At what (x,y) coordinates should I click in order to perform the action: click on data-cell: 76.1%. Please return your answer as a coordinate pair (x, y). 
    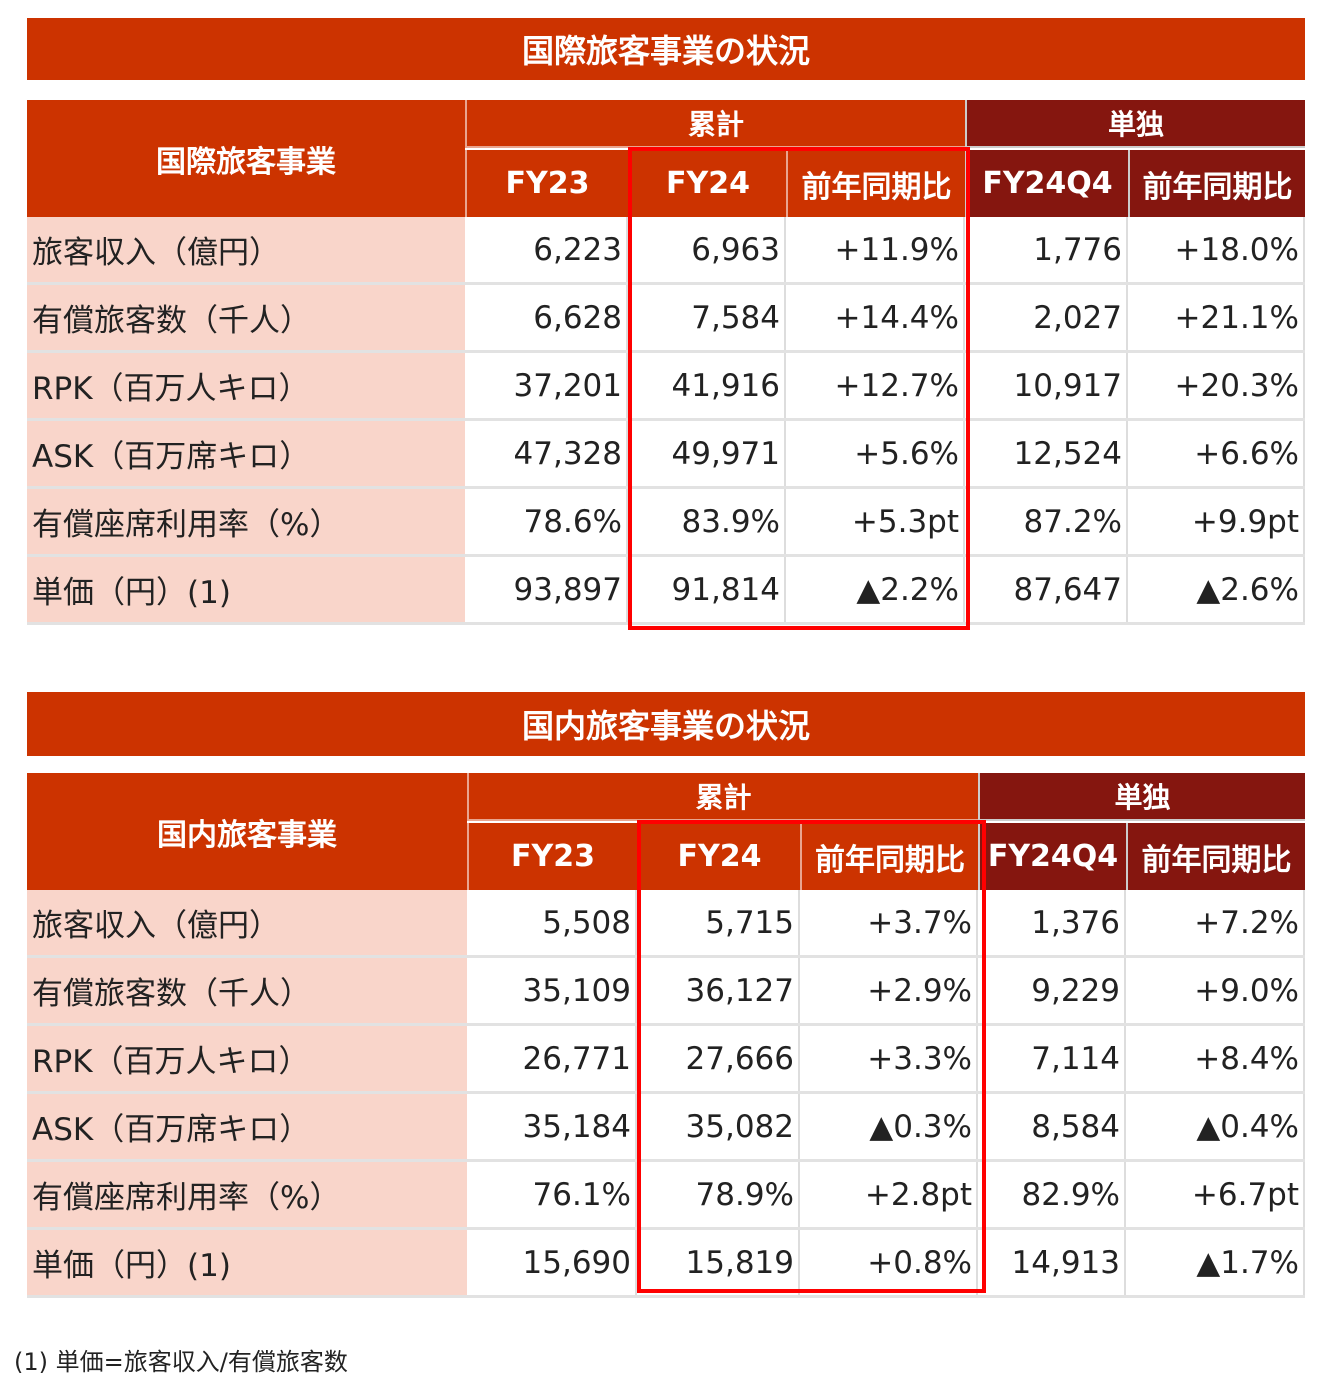
    Looking at the image, I should click on (552, 1194).